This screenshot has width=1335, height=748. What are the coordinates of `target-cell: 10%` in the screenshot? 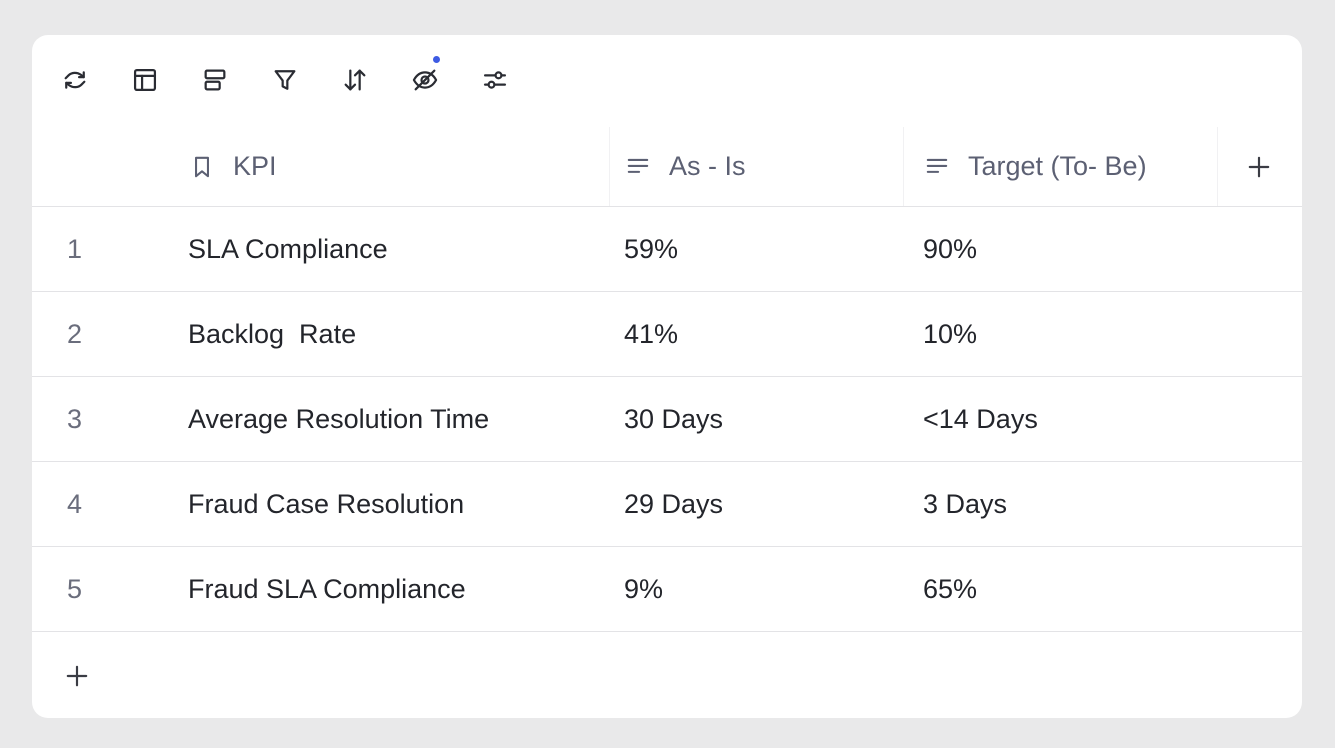 It's located at (950, 333).